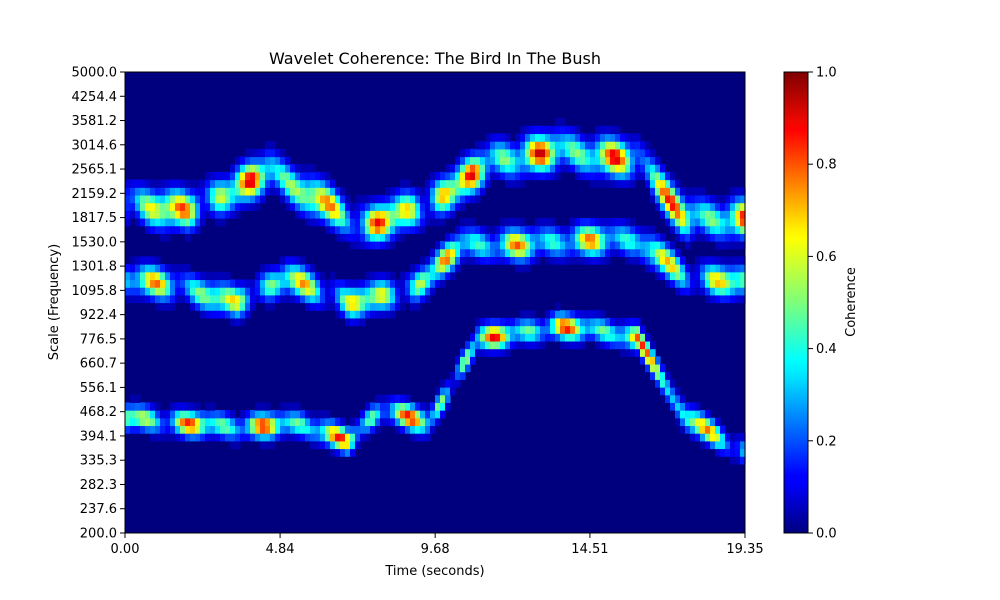 The width and height of the screenshot is (1000, 600). I want to click on x-axis-label: Time (seconds), so click(434, 571).